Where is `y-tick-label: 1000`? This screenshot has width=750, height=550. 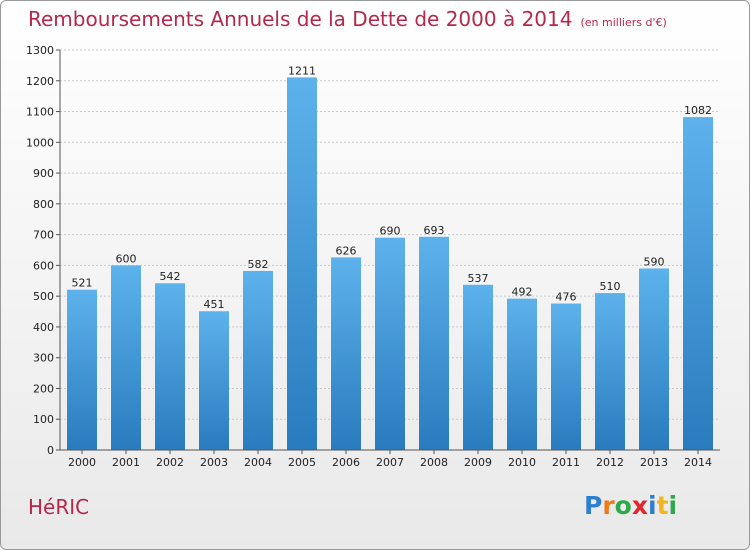
y-tick-label: 1000 is located at coordinates (40, 142).